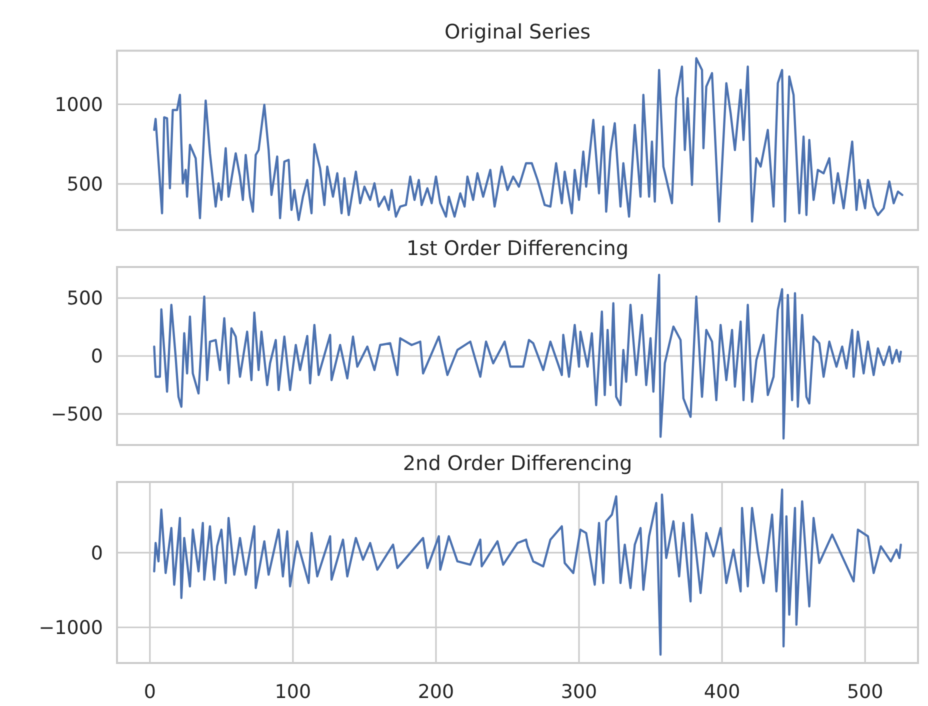  I want to click on y-tick-label: −500, so click(76, 415).